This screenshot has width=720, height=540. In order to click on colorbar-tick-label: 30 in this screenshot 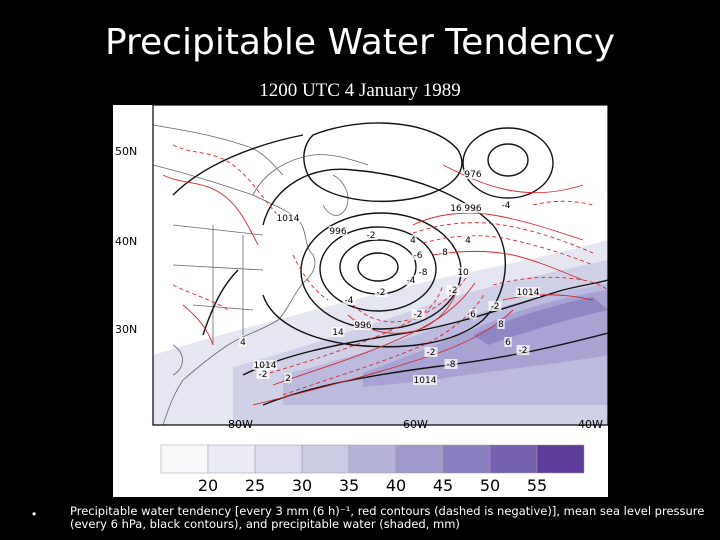, I will do `click(302, 485)`.